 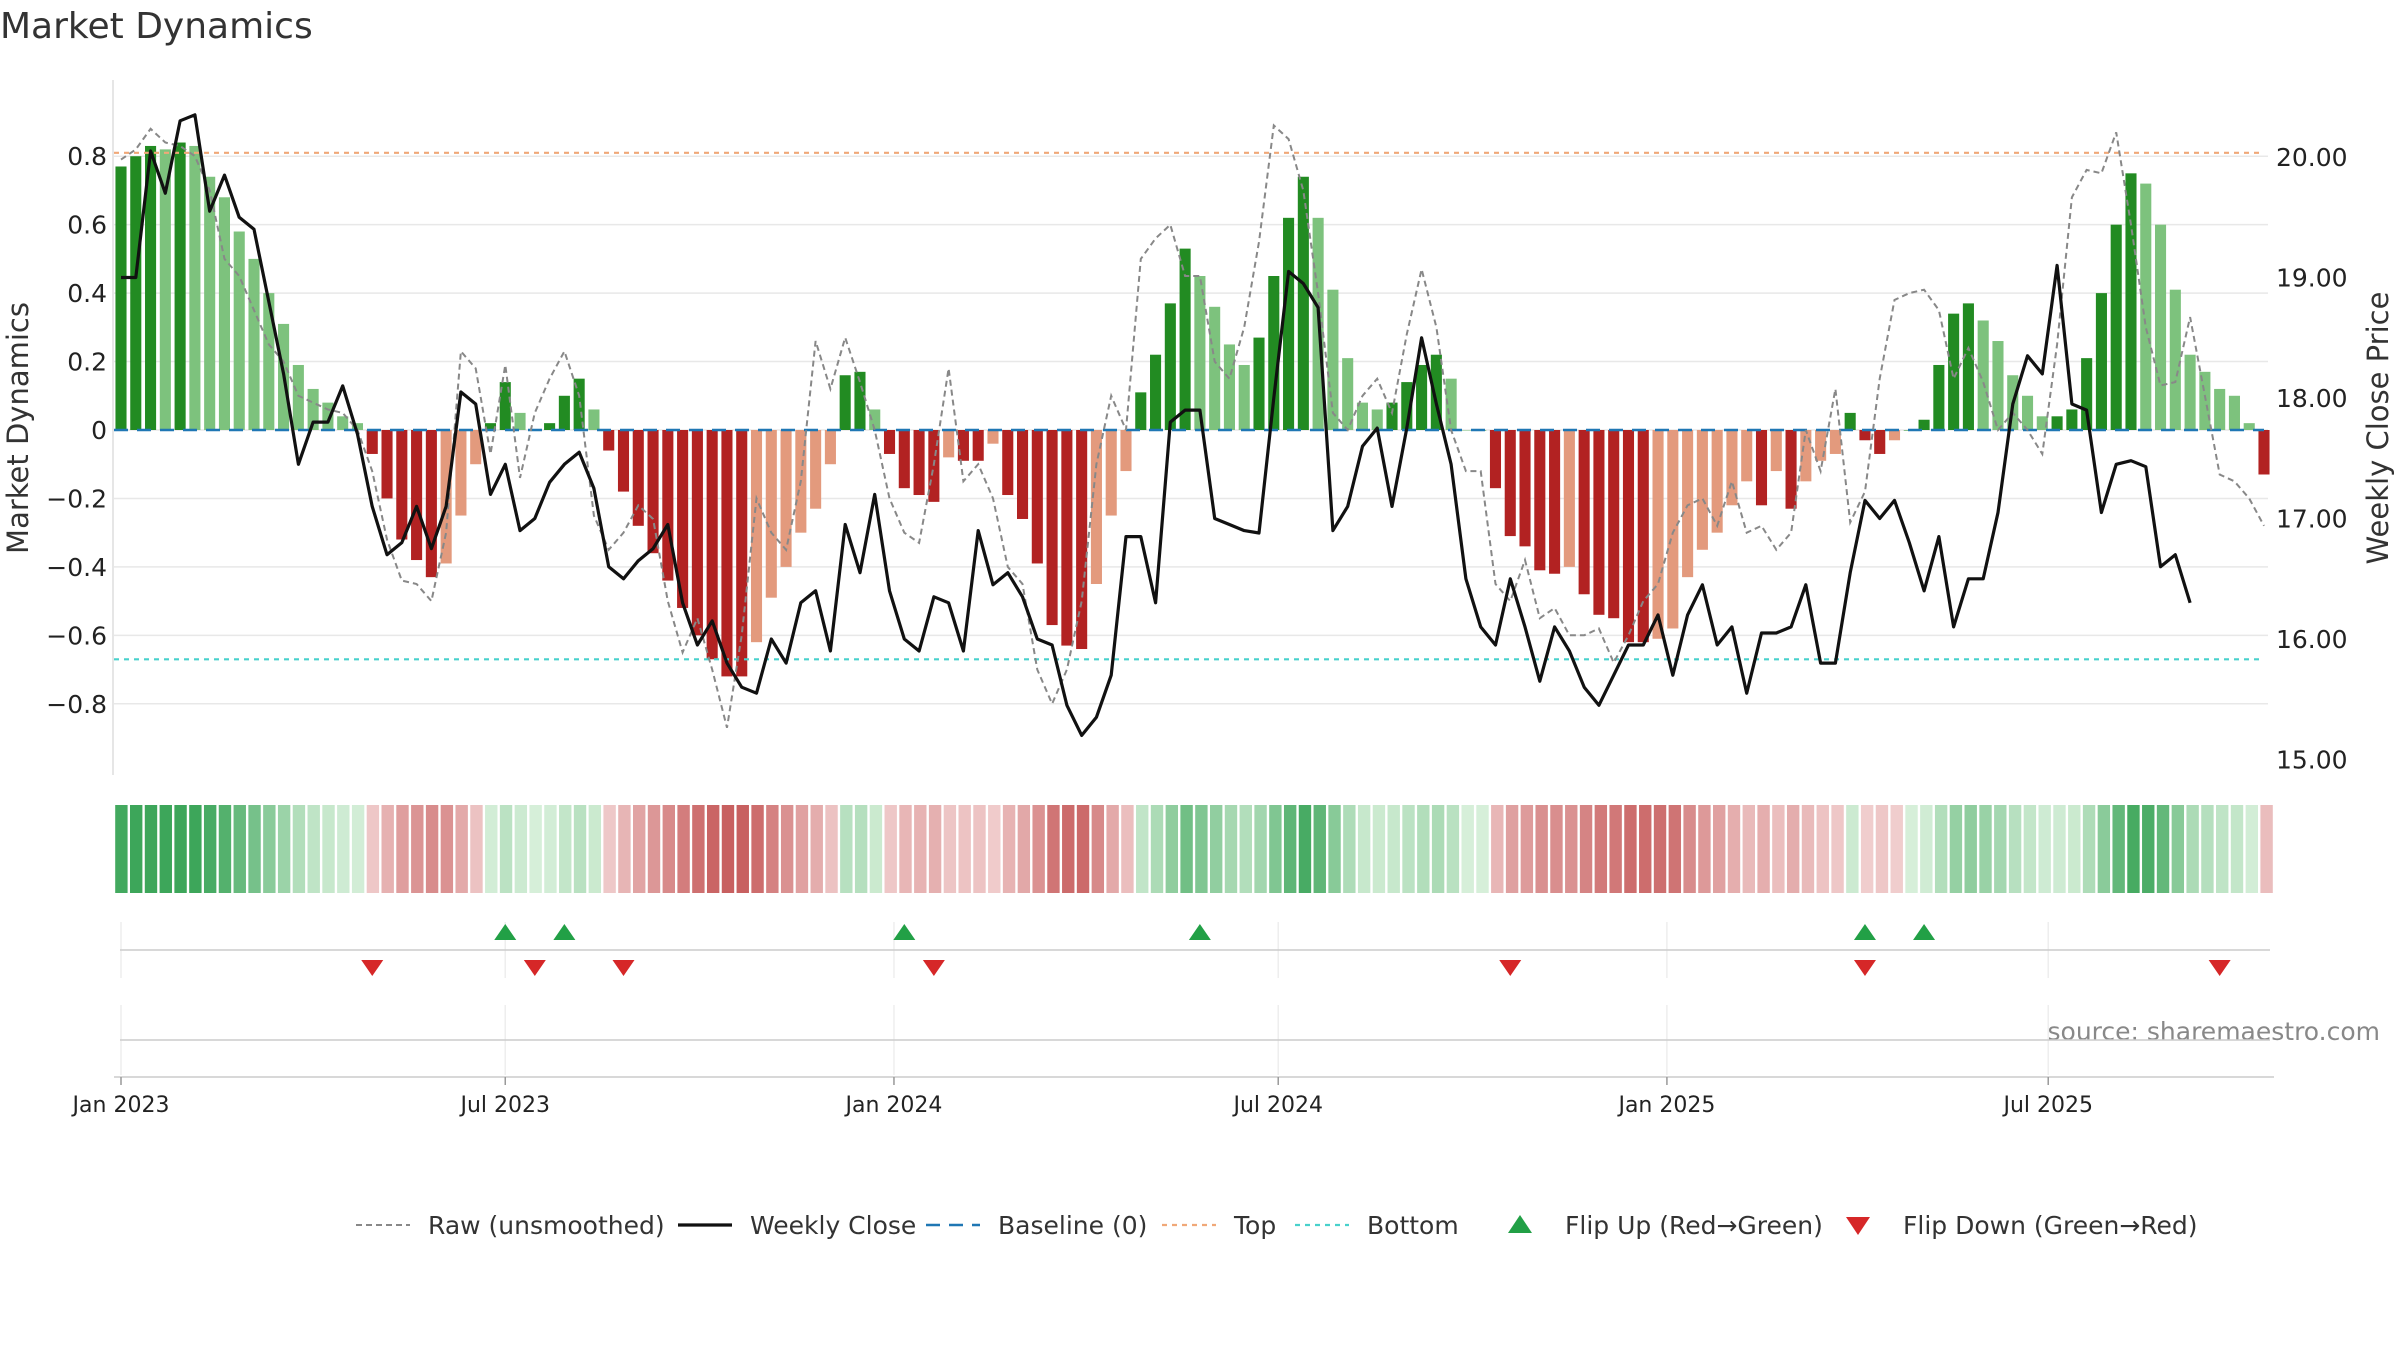 I want to click on flip-signal-panel, so click(x=1195, y=950).